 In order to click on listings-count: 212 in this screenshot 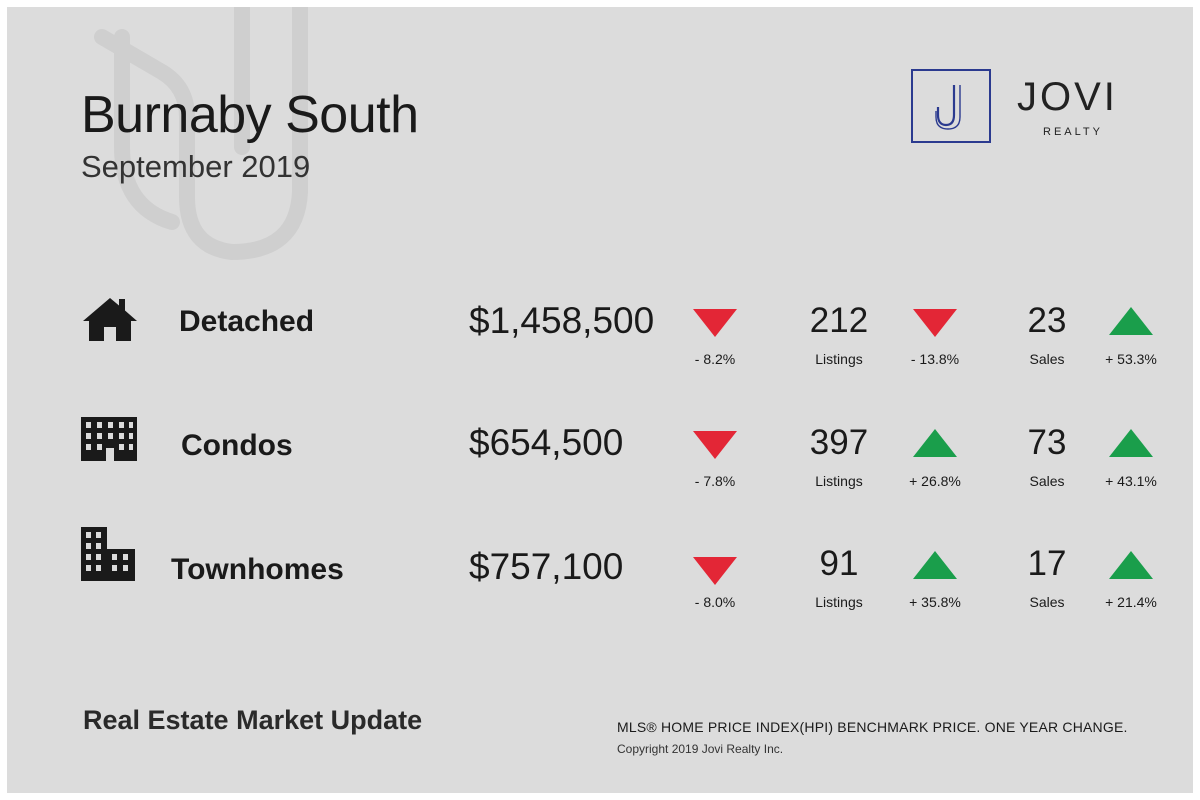, I will do `click(839, 320)`.